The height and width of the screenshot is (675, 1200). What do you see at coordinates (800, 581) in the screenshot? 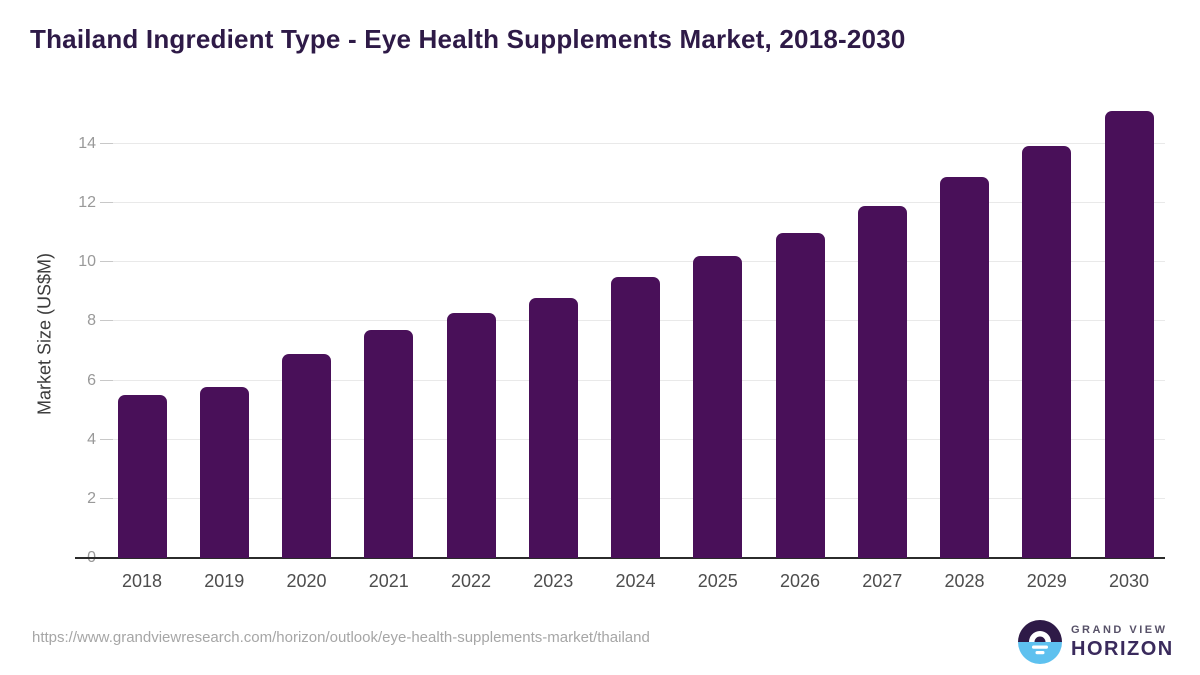
I see `x-tick-label: 2026` at bounding box center [800, 581].